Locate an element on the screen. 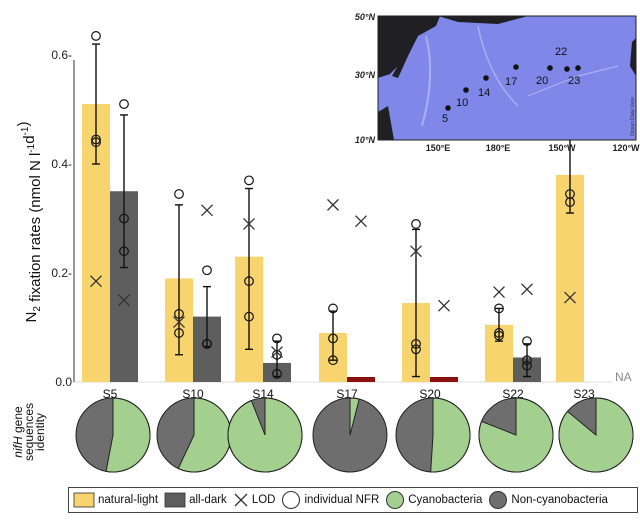  legend-lod-label: LOD is located at coordinates (263, 500).